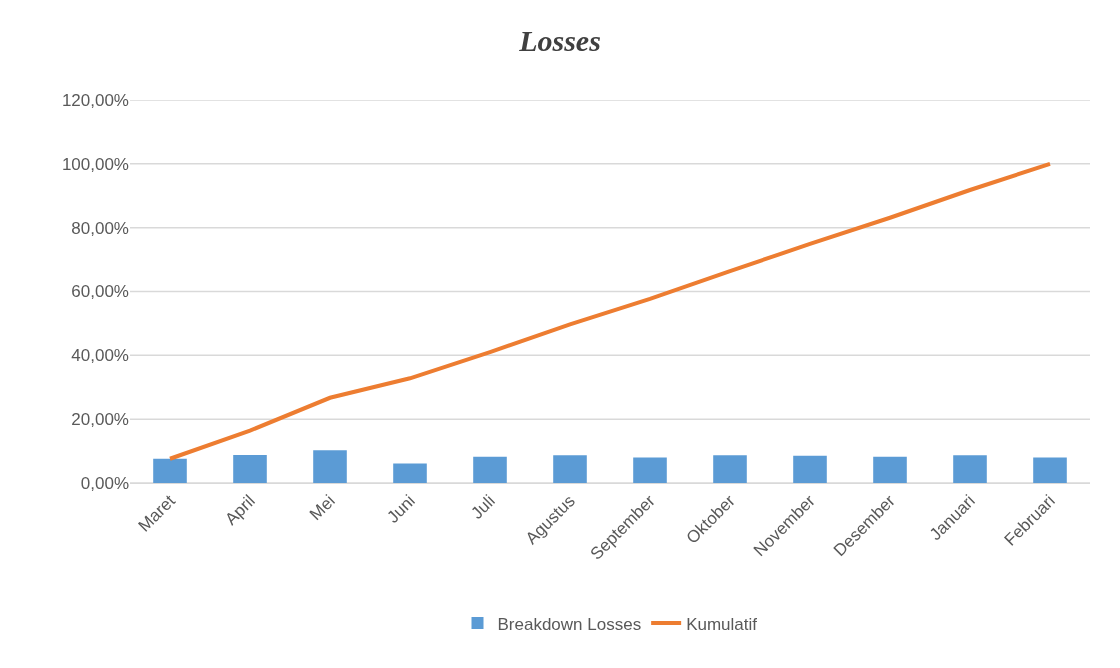  What do you see at coordinates (95, 164) in the screenshot?
I see `y-tick-label: 100,00%` at bounding box center [95, 164].